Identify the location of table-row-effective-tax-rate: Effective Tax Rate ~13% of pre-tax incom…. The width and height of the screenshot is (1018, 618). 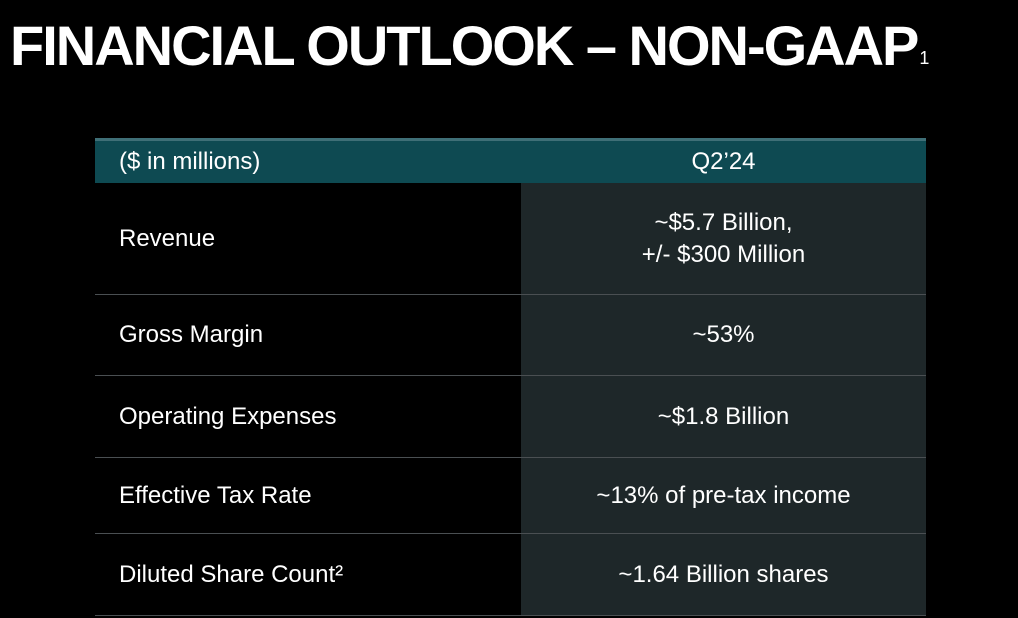
(510, 496).